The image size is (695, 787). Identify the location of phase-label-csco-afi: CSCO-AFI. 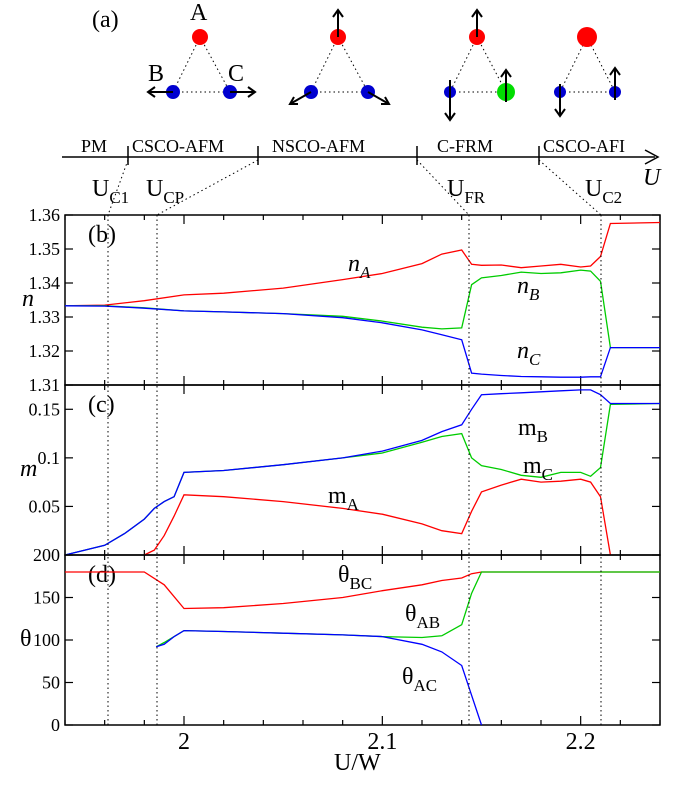
(584, 146).